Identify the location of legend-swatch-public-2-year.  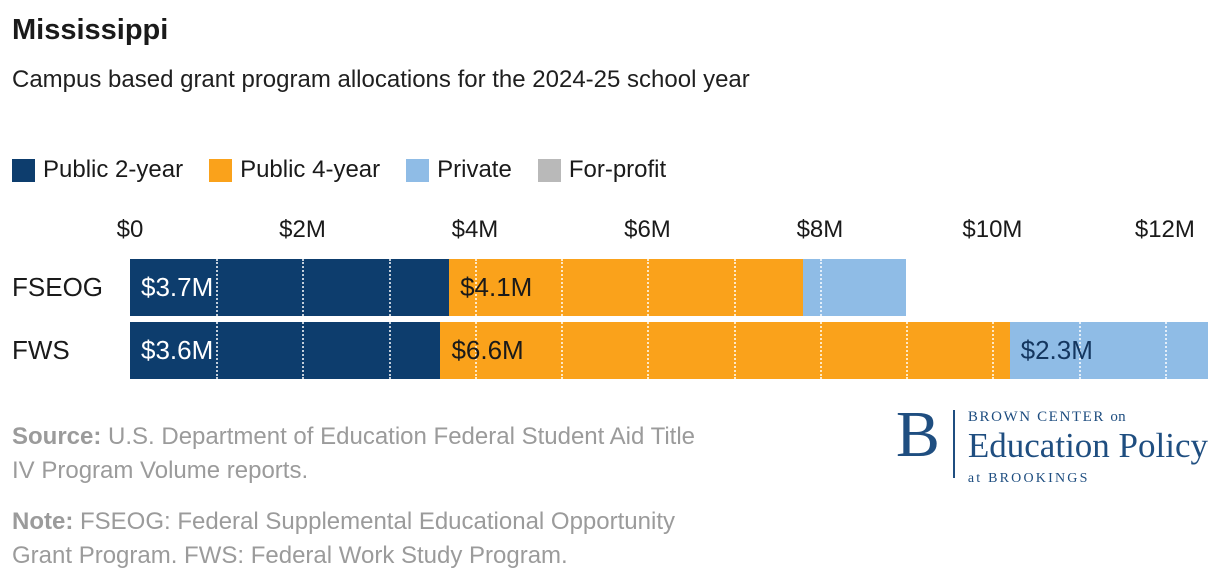
(23, 170).